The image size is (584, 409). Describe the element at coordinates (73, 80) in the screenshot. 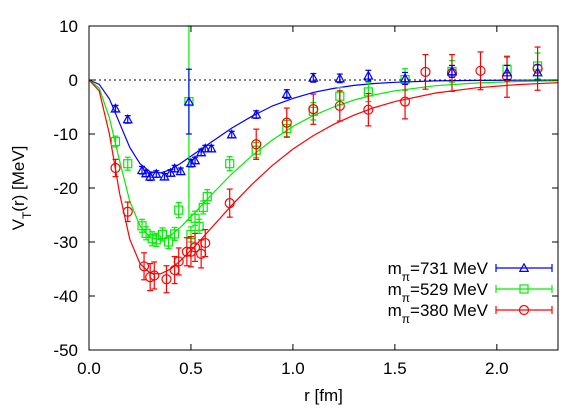

I see `y-tick-label: 0` at that location.